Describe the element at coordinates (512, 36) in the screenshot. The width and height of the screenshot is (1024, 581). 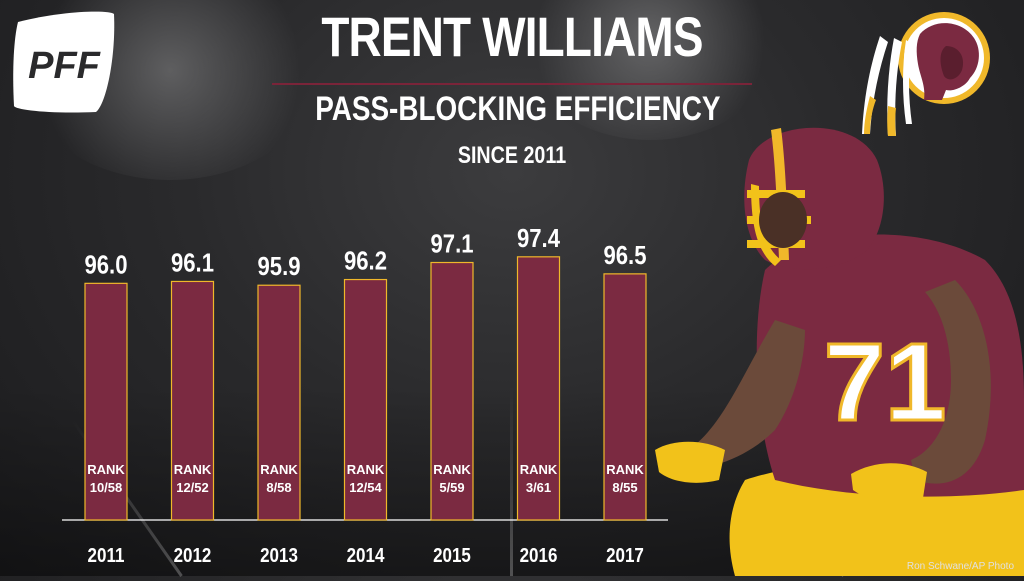
I see `page-title: TRENT WILLIAMS` at that location.